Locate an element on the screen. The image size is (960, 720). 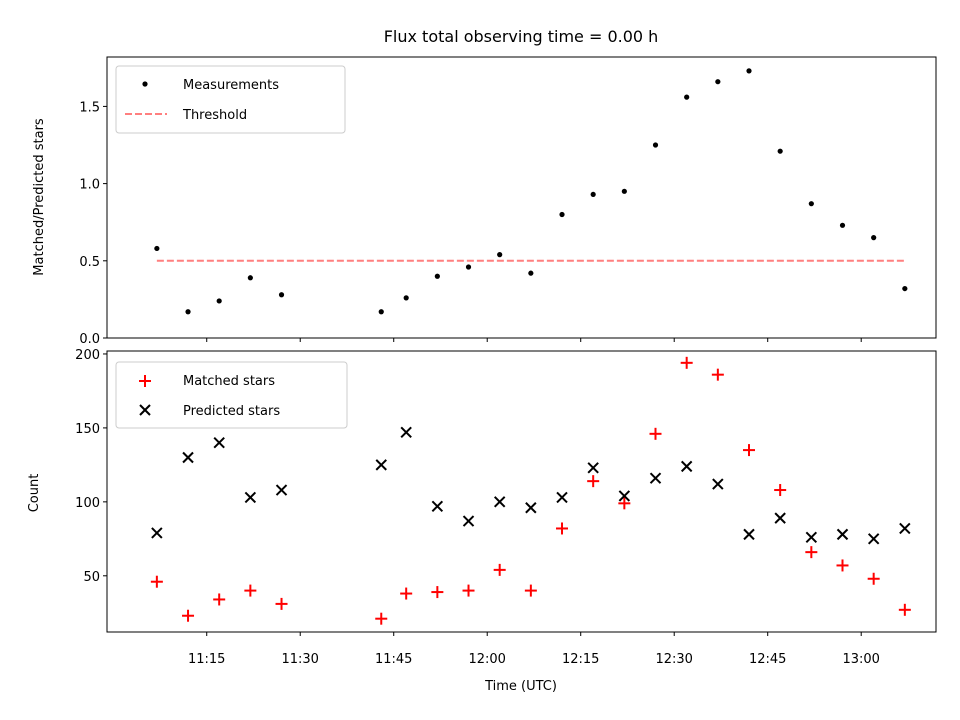
count-y-tick-label: 200 is located at coordinates (87, 355).